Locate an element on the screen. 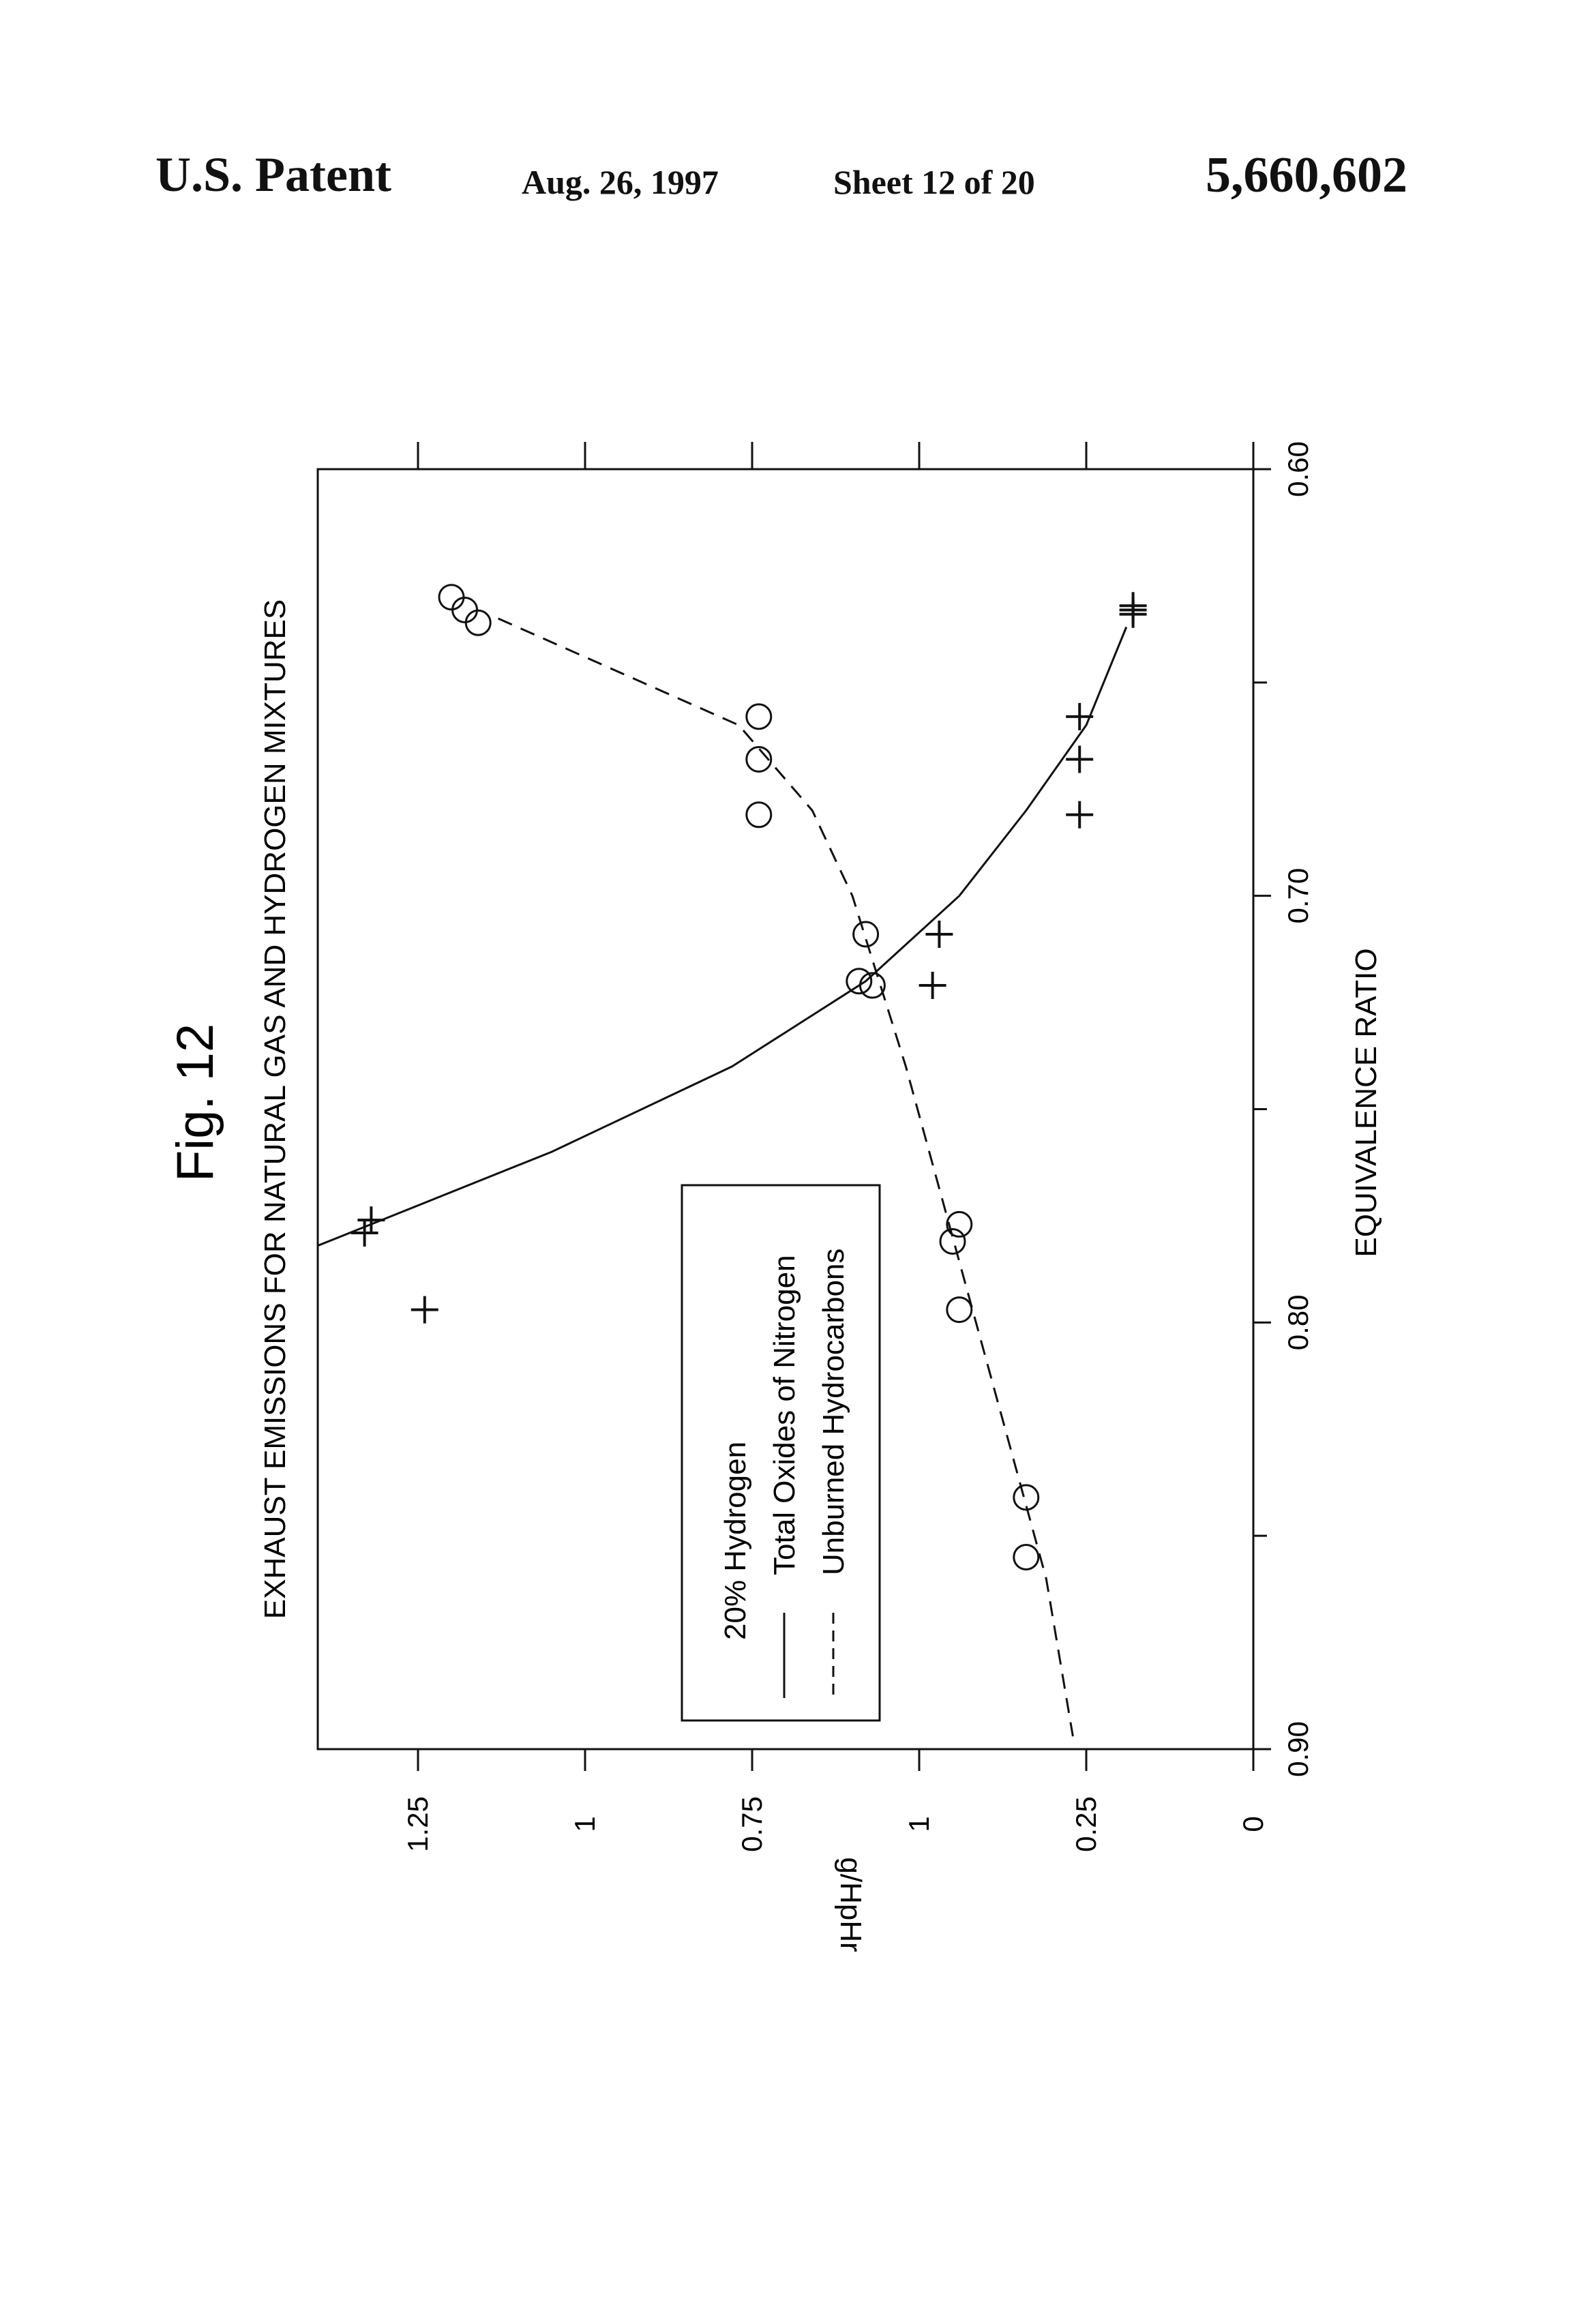  x-tick-label: 0.80 is located at coordinates (1298, 1322).